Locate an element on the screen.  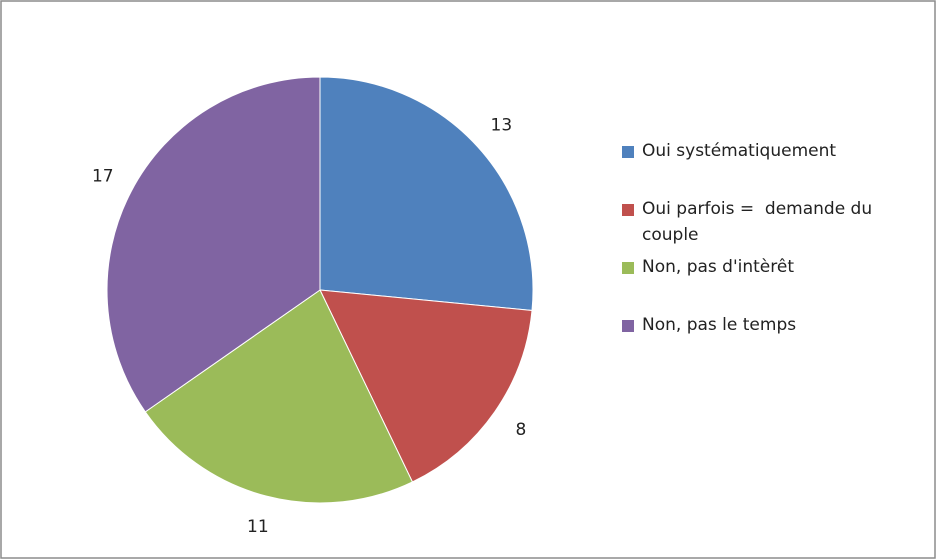
legend-item: Non, pas le temps is located at coordinates (772, 341).